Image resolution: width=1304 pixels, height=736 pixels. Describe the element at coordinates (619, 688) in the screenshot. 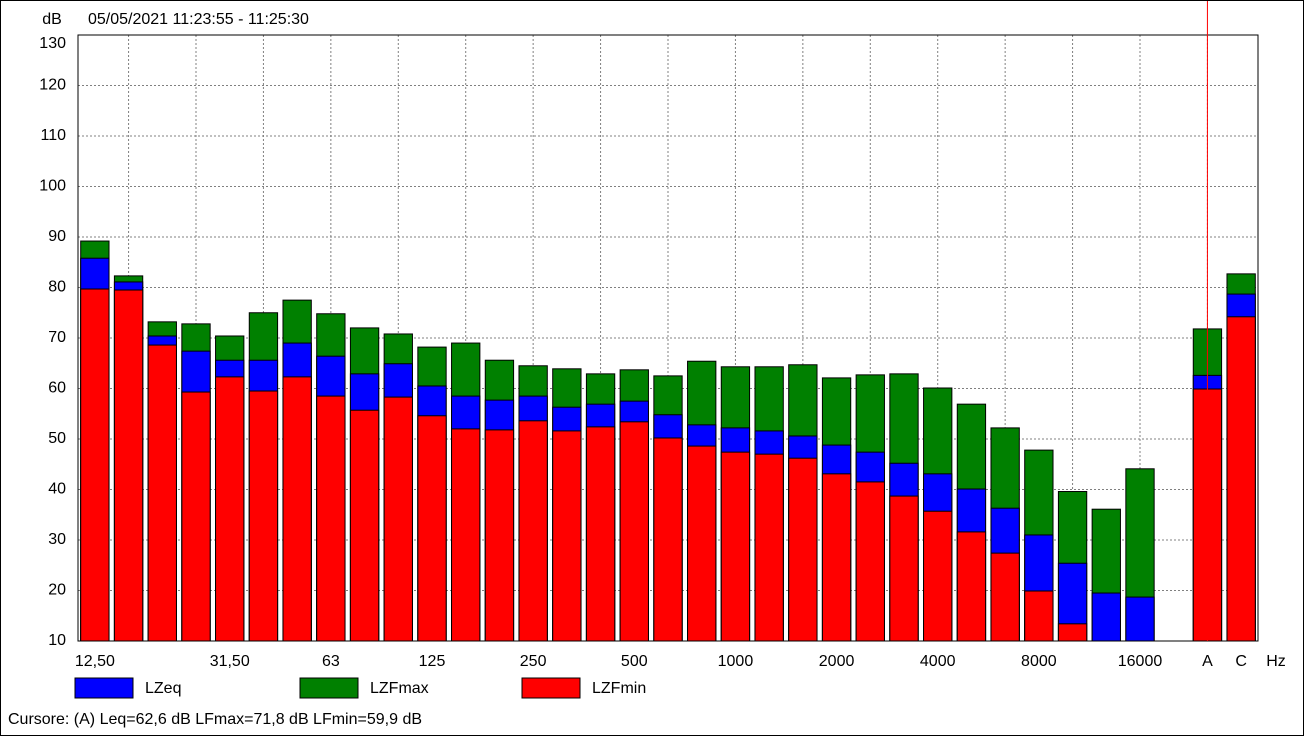

I see `legend-label: LZFmin` at that location.